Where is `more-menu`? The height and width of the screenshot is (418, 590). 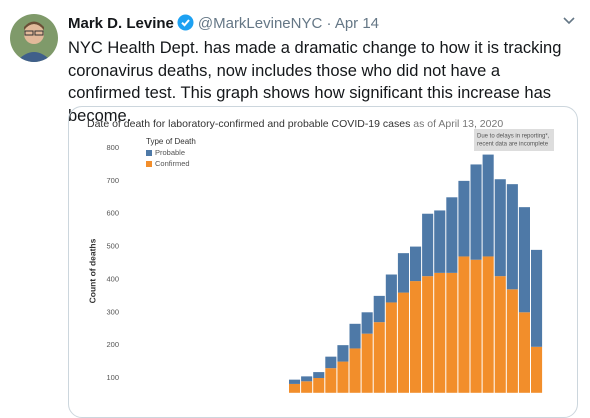
more-menu is located at coordinates (569, 21).